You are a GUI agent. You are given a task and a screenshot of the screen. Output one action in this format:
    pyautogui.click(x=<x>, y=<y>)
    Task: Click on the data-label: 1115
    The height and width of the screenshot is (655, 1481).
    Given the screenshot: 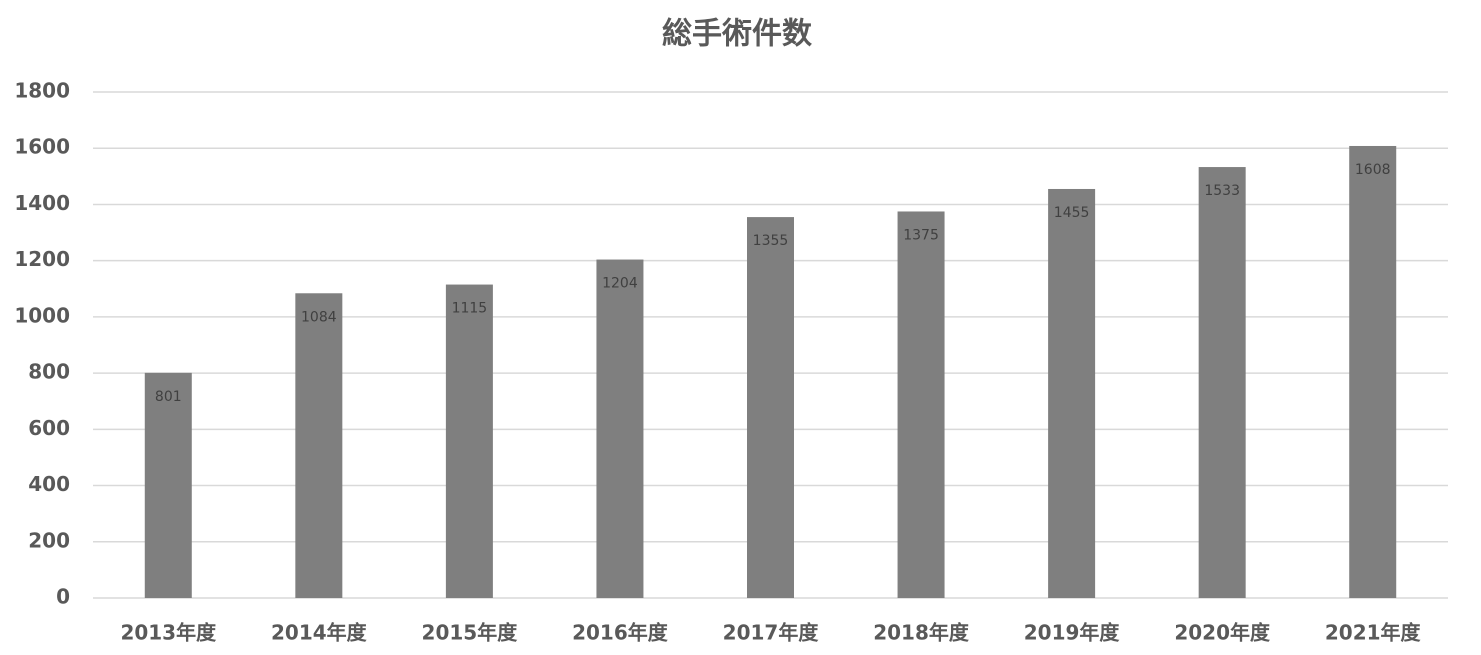 What is the action you would take?
    pyautogui.click(x=470, y=309)
    